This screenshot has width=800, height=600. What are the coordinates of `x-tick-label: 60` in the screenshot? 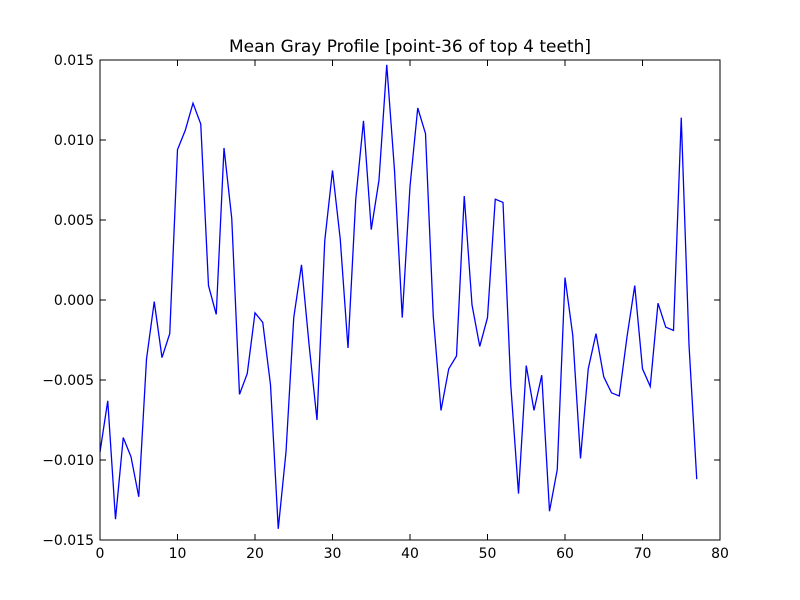 It's located at (565, 554).